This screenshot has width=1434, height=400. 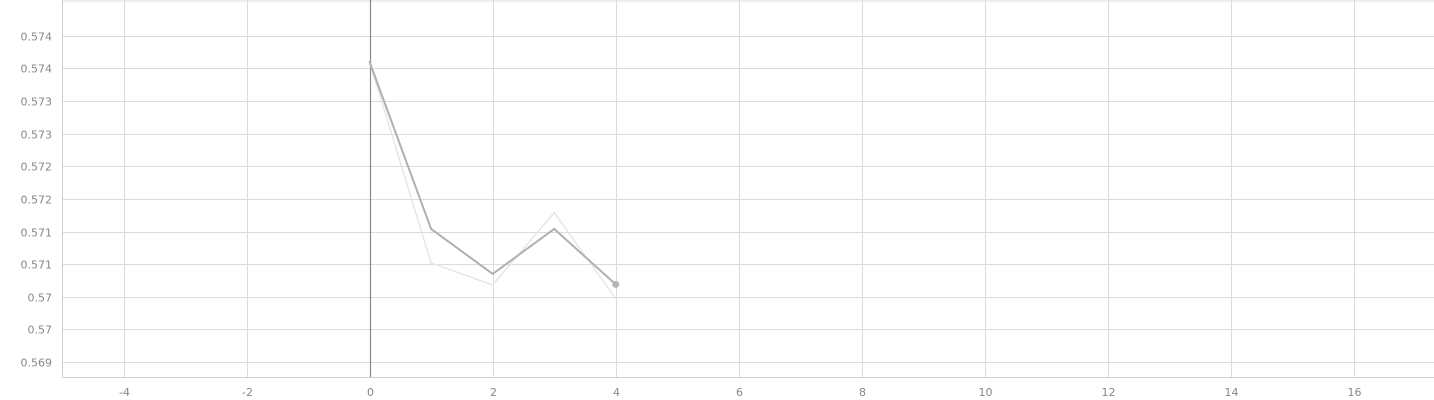 I want to click on x-tick-label: 4, so click(x=616, y=392).